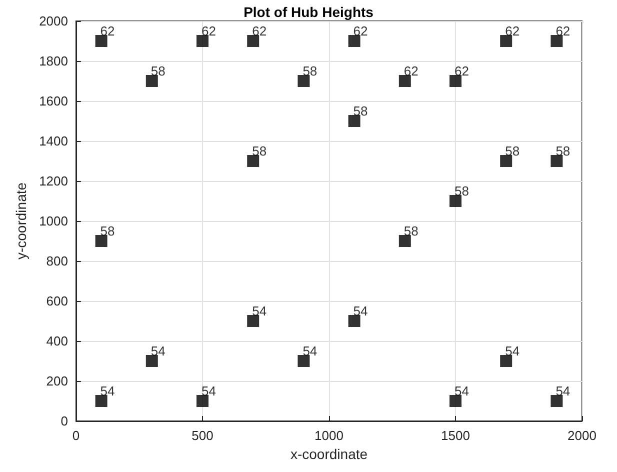 This screenshot has height=472, width=617. What do you see at coordinates (309, 12) in the screenshot?
I see `chart-title: Plot of Hub Heights` at bounding box center [309, 12].